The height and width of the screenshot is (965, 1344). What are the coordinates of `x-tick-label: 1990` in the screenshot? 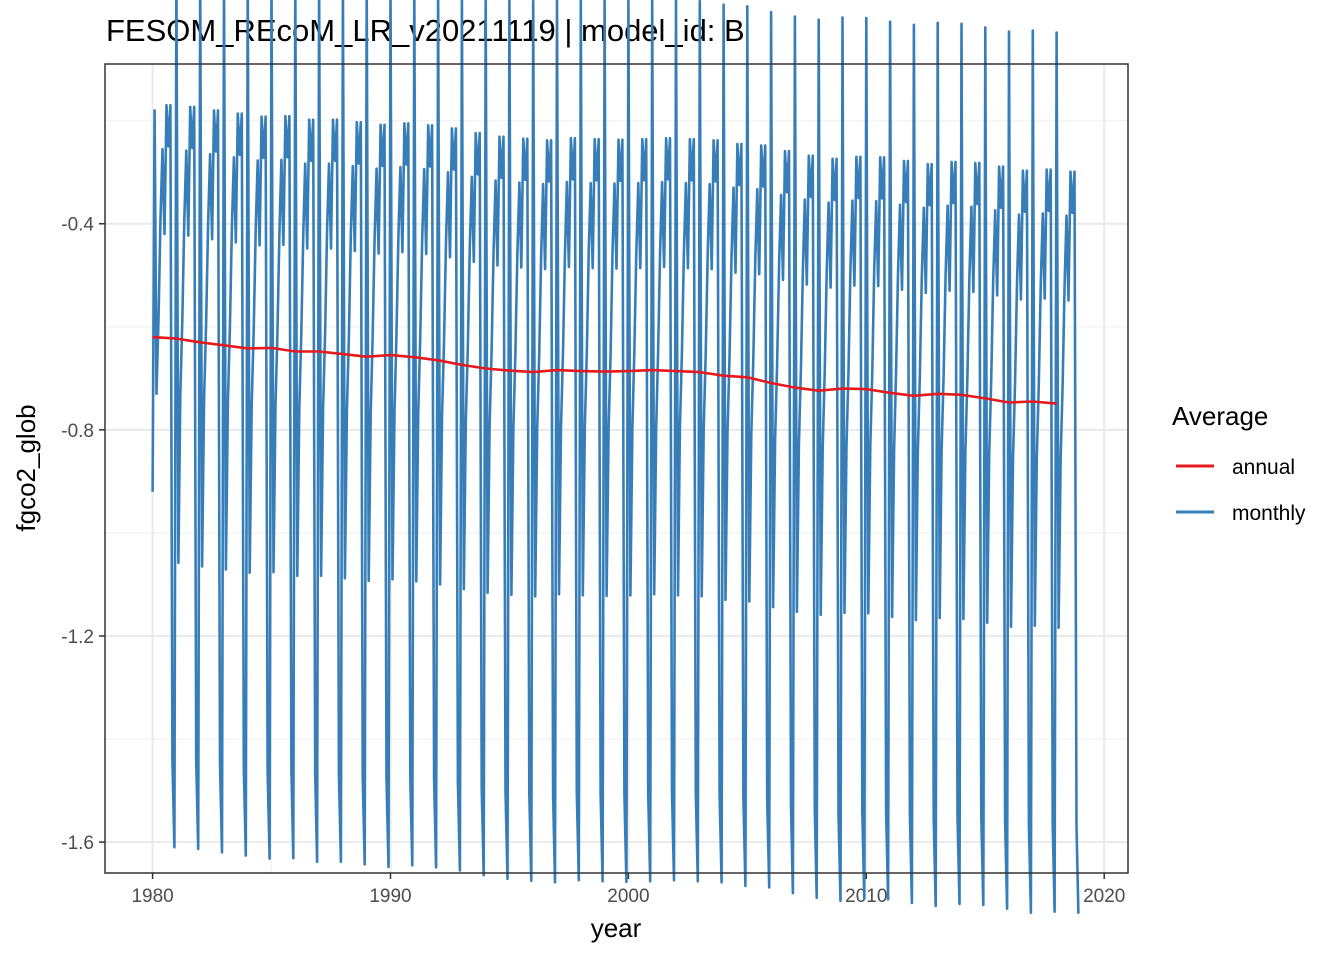 It's located at (390, 896).